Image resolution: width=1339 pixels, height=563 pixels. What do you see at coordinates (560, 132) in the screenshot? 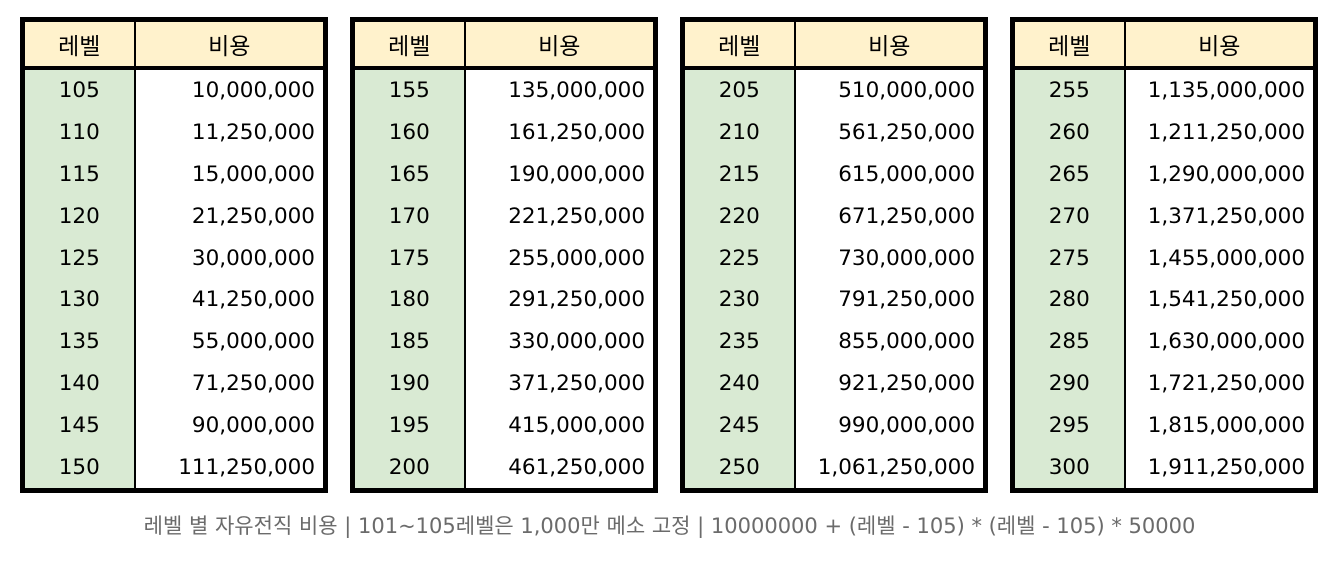
I see `cost-cell: 161,250,000` at bounding box center [560, 132].